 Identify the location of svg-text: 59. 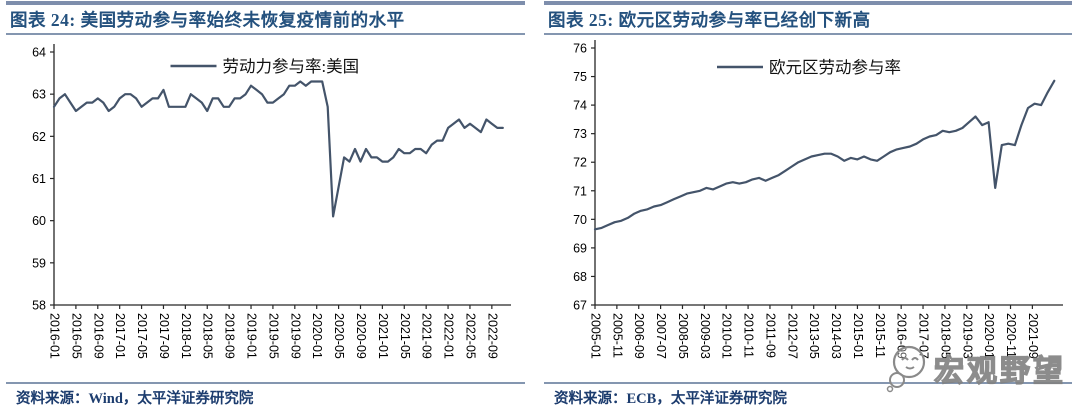
(39, 263).